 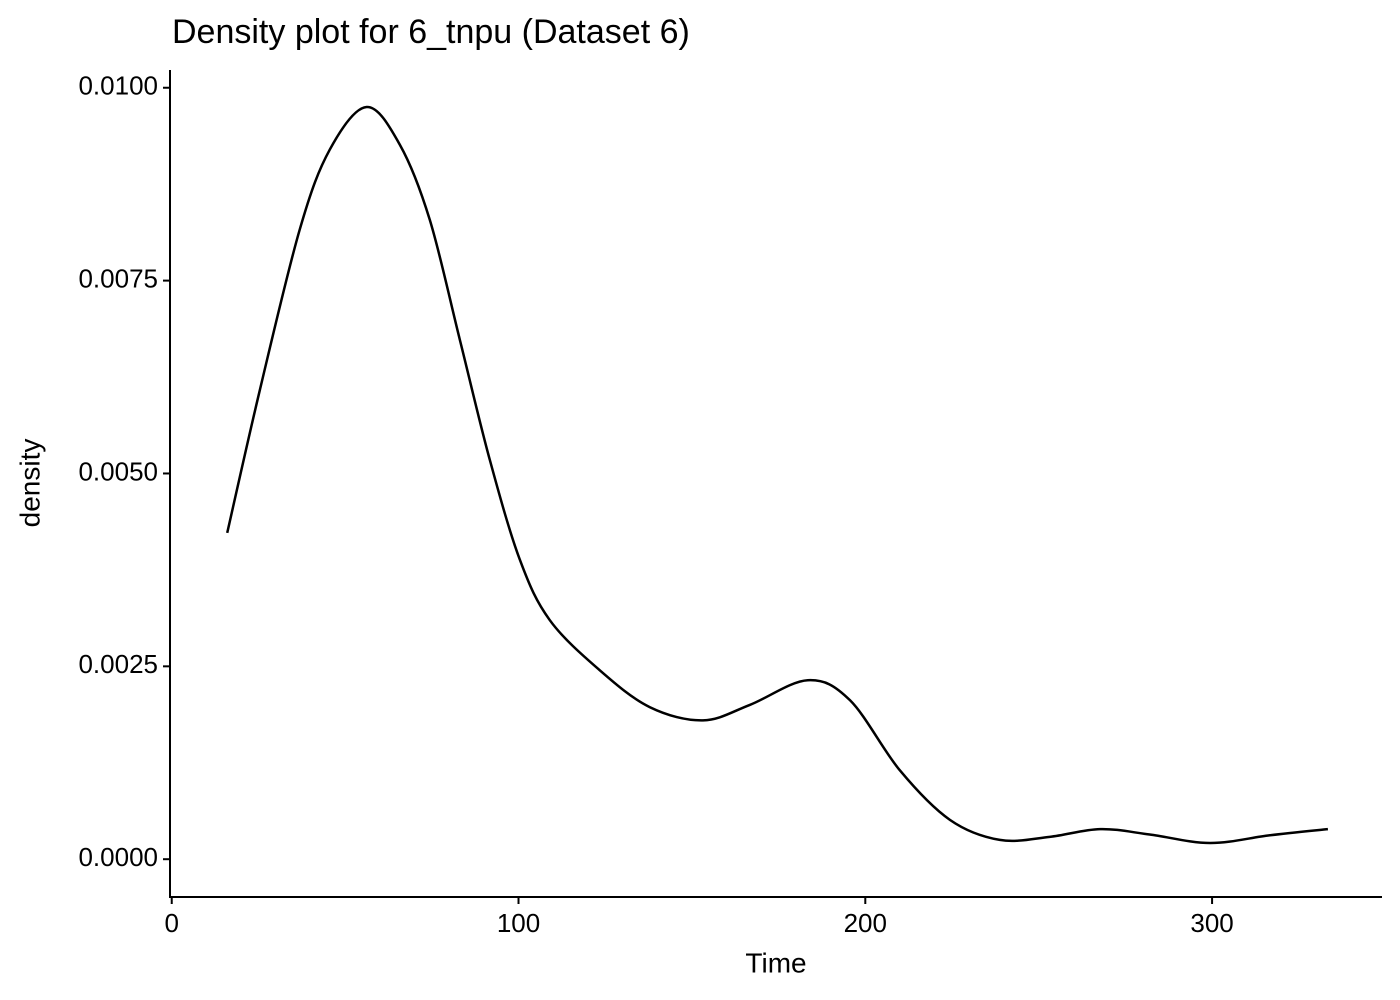 What do you see at coordinates (118, 664) in the screenshot?
I see `y-tick-label: 0.0025` at bounding box center [118, 664].